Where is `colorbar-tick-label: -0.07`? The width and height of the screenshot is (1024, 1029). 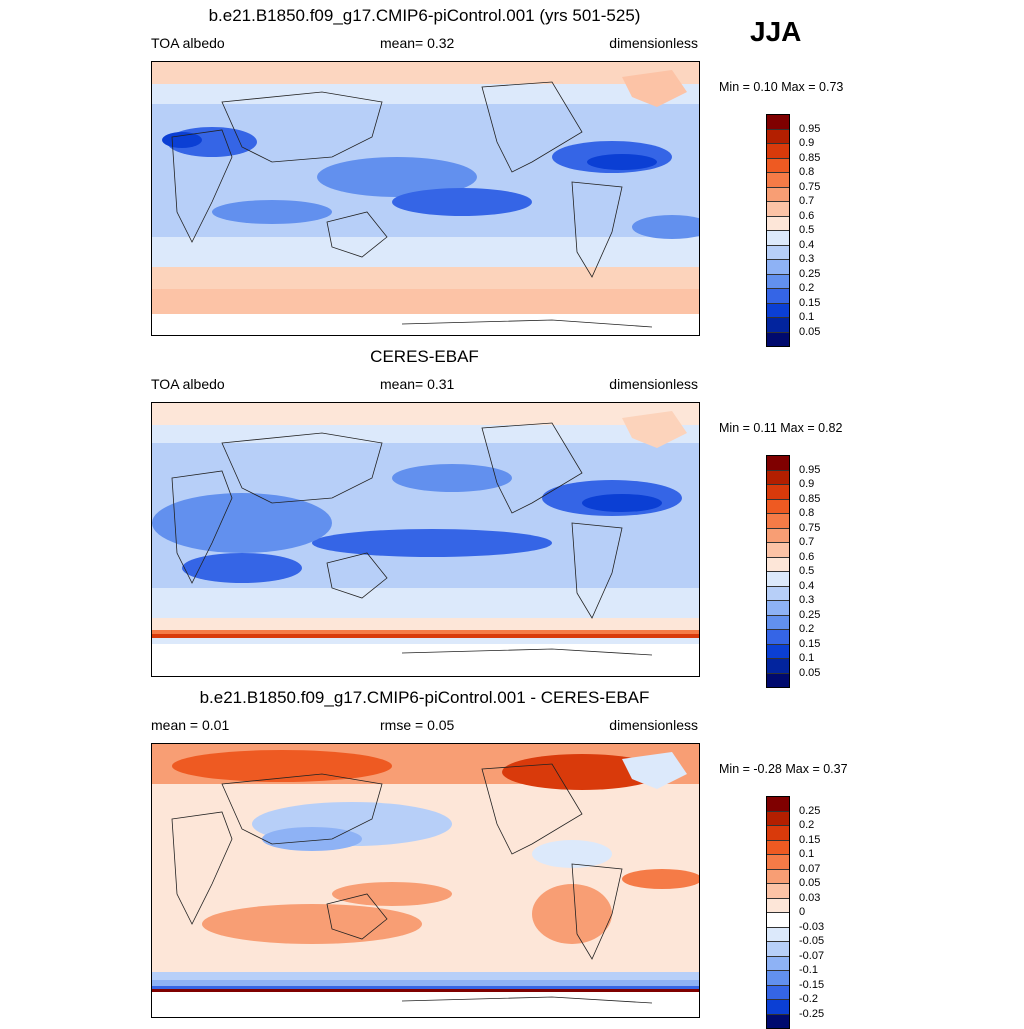 colorbar-tick-label: -0.07 is located at coordinates (812, 955).